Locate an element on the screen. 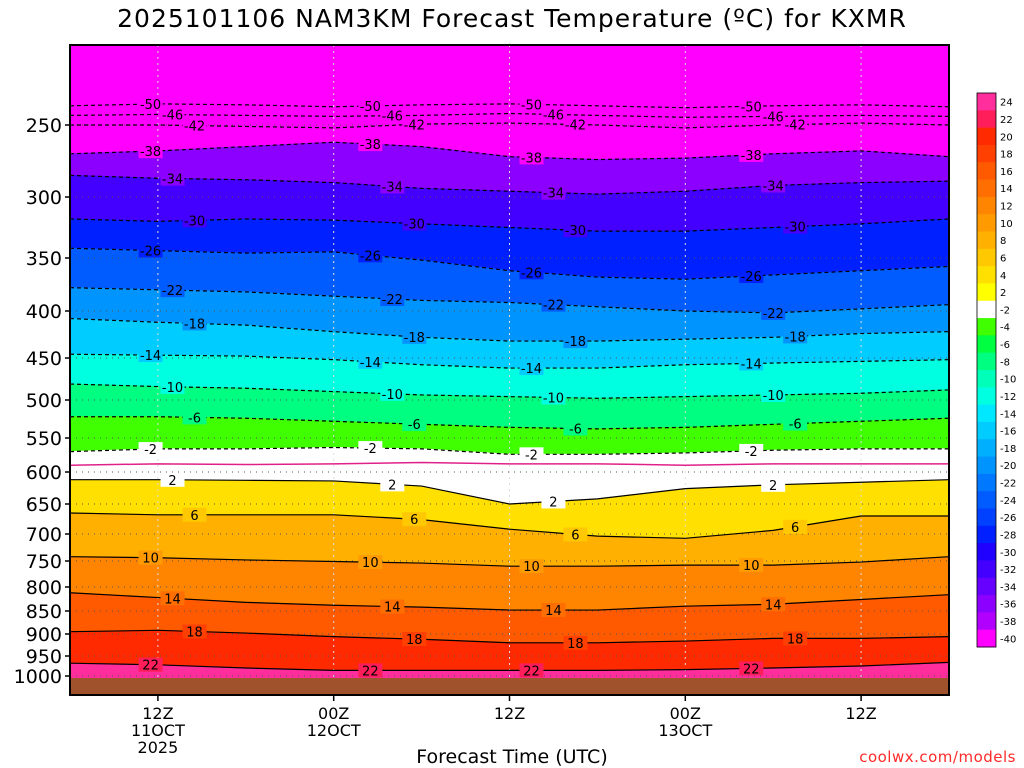 Image resolution: width=1024 pixels, height=768 pixels. isotherm-label: 14 is located at coordinates (172, 599).